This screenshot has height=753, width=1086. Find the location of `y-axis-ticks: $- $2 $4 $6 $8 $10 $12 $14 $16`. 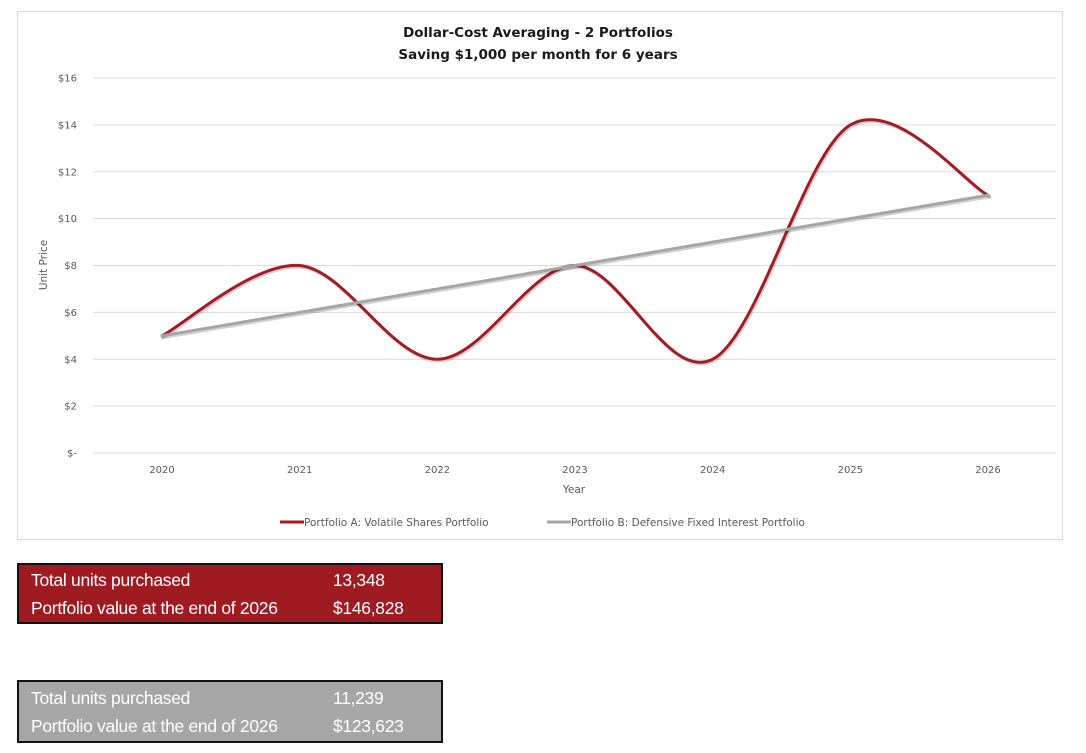

y-axis-ticks: $- $2 $4 $6 $8 $10 $12 $14 $16 is located at coordinates (67, 267).